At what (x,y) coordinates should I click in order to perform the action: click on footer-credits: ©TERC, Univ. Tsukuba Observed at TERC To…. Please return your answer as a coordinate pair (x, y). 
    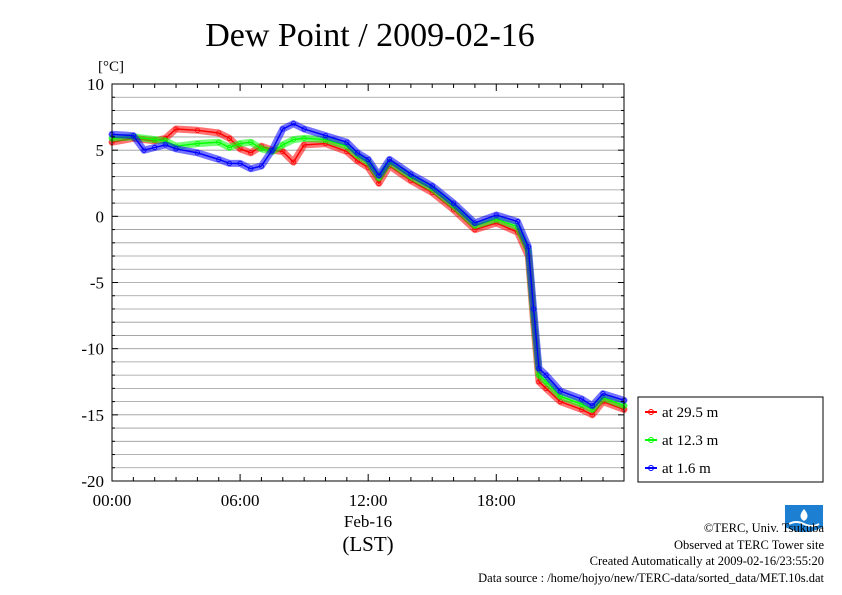
    Looking at the image, I should click on (651, 553).